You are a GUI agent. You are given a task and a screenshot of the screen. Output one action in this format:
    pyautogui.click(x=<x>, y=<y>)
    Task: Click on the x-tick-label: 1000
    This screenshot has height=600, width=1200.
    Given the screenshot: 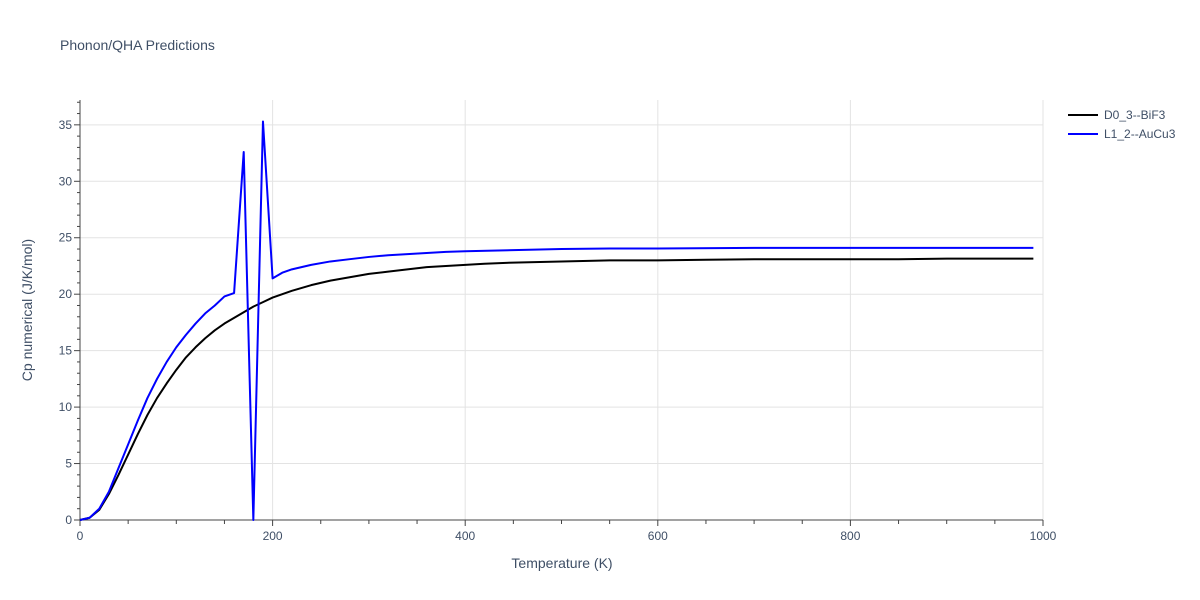 What is the action you would take?
    pyautogui.click(x=1043, y=536)
    